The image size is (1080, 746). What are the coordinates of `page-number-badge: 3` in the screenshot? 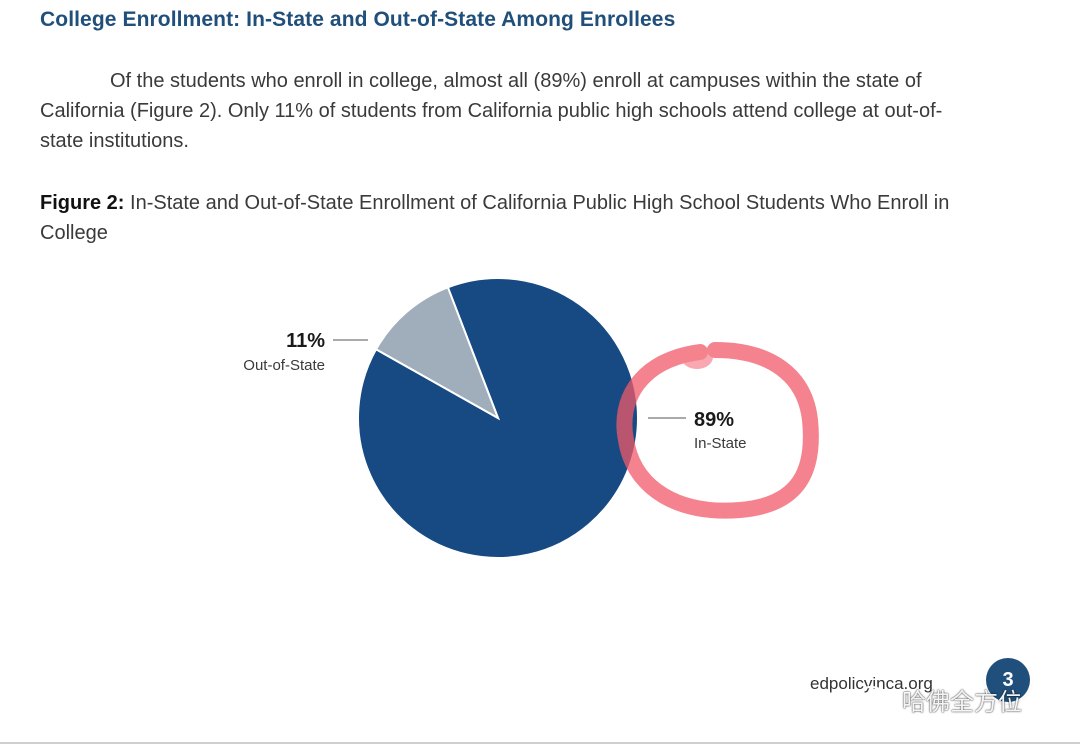 It's located at (1008, 680).